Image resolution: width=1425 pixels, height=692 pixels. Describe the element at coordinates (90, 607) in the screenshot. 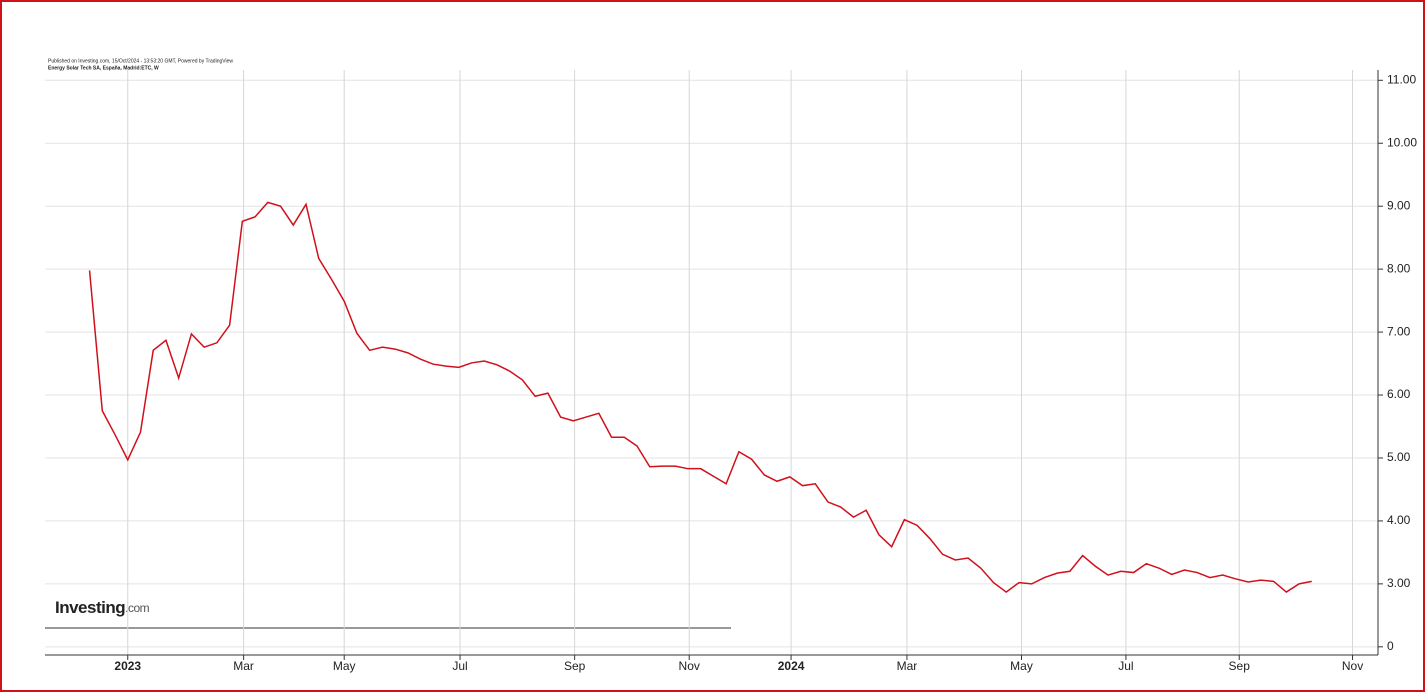

I see `logo-name: Investing` at that location.